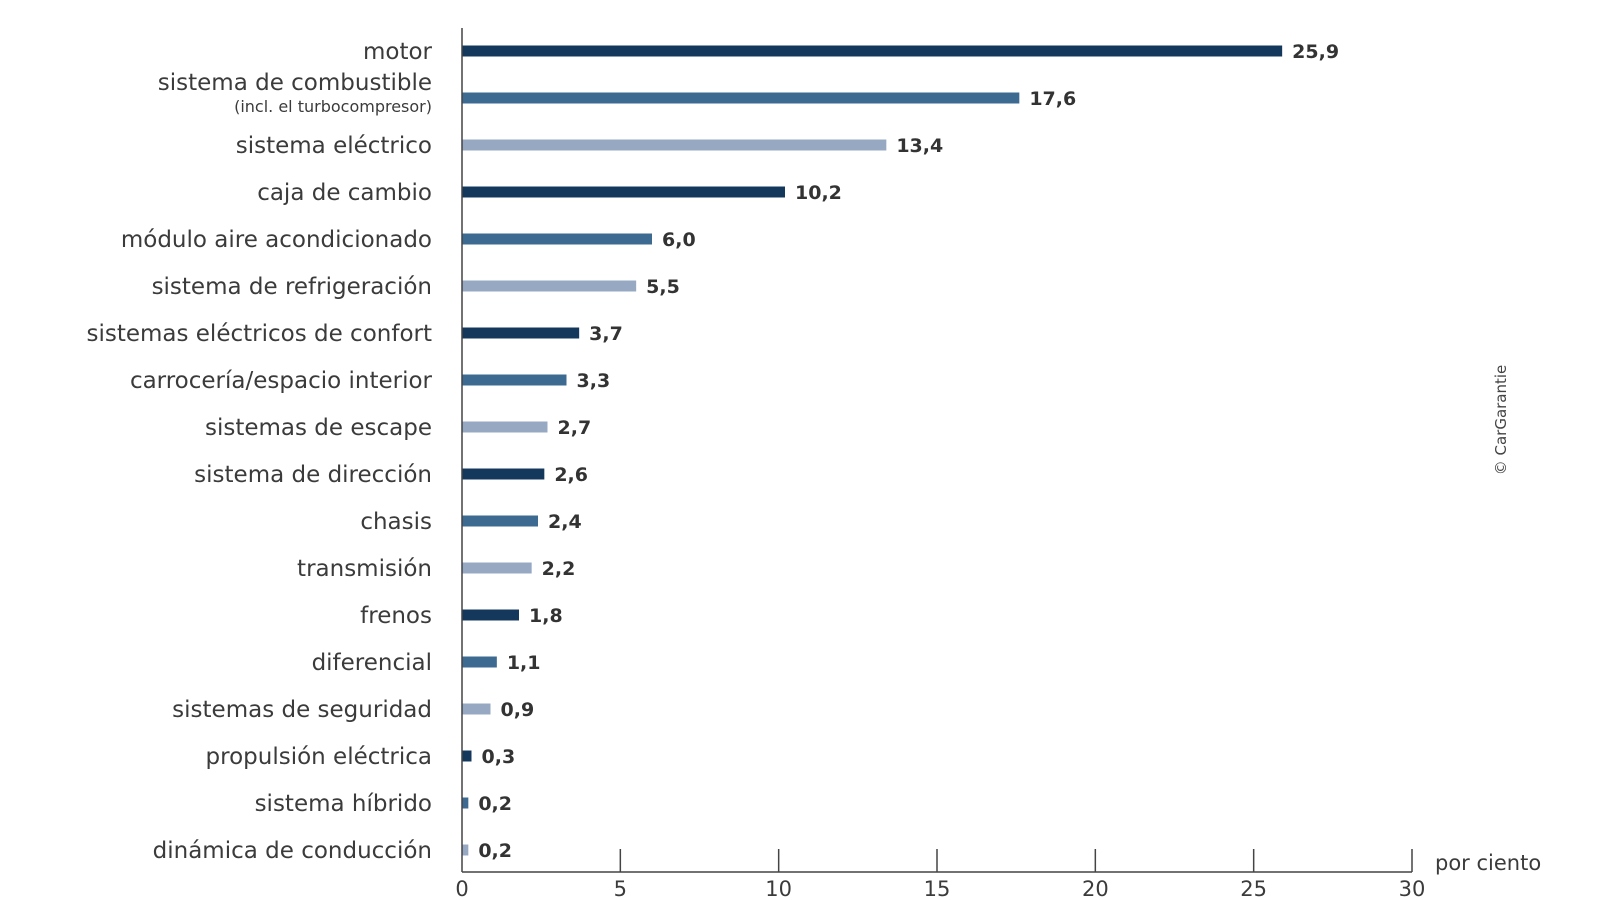 The image size is (1600, 900). What do you see at coordinates (343, 804) in the screenshot?
I see `category-label-16: sistema híbrido` at bounding box center [343, 804].